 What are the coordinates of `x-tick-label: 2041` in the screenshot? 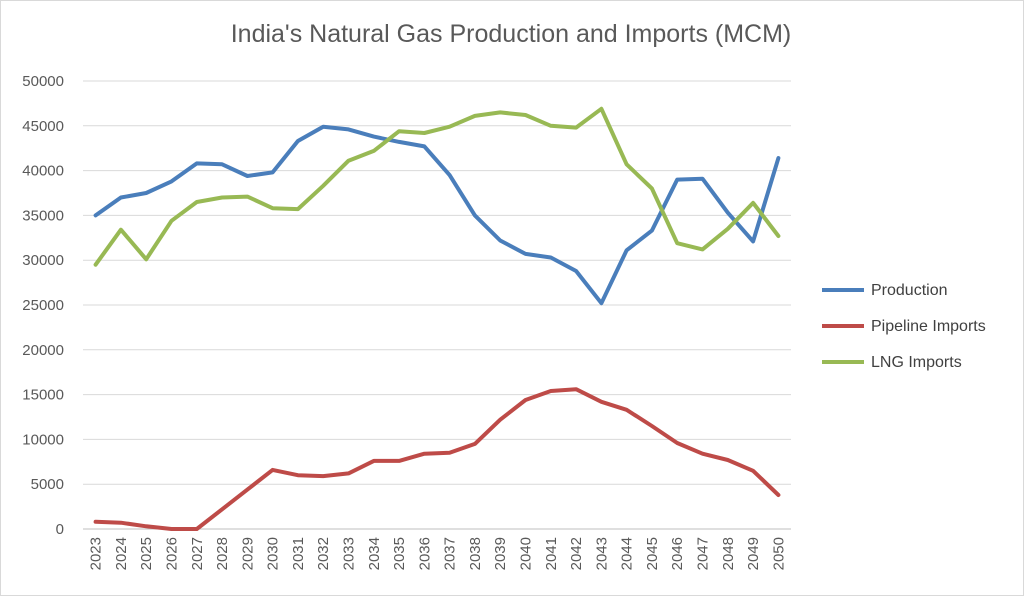 It's located at (551, 553).